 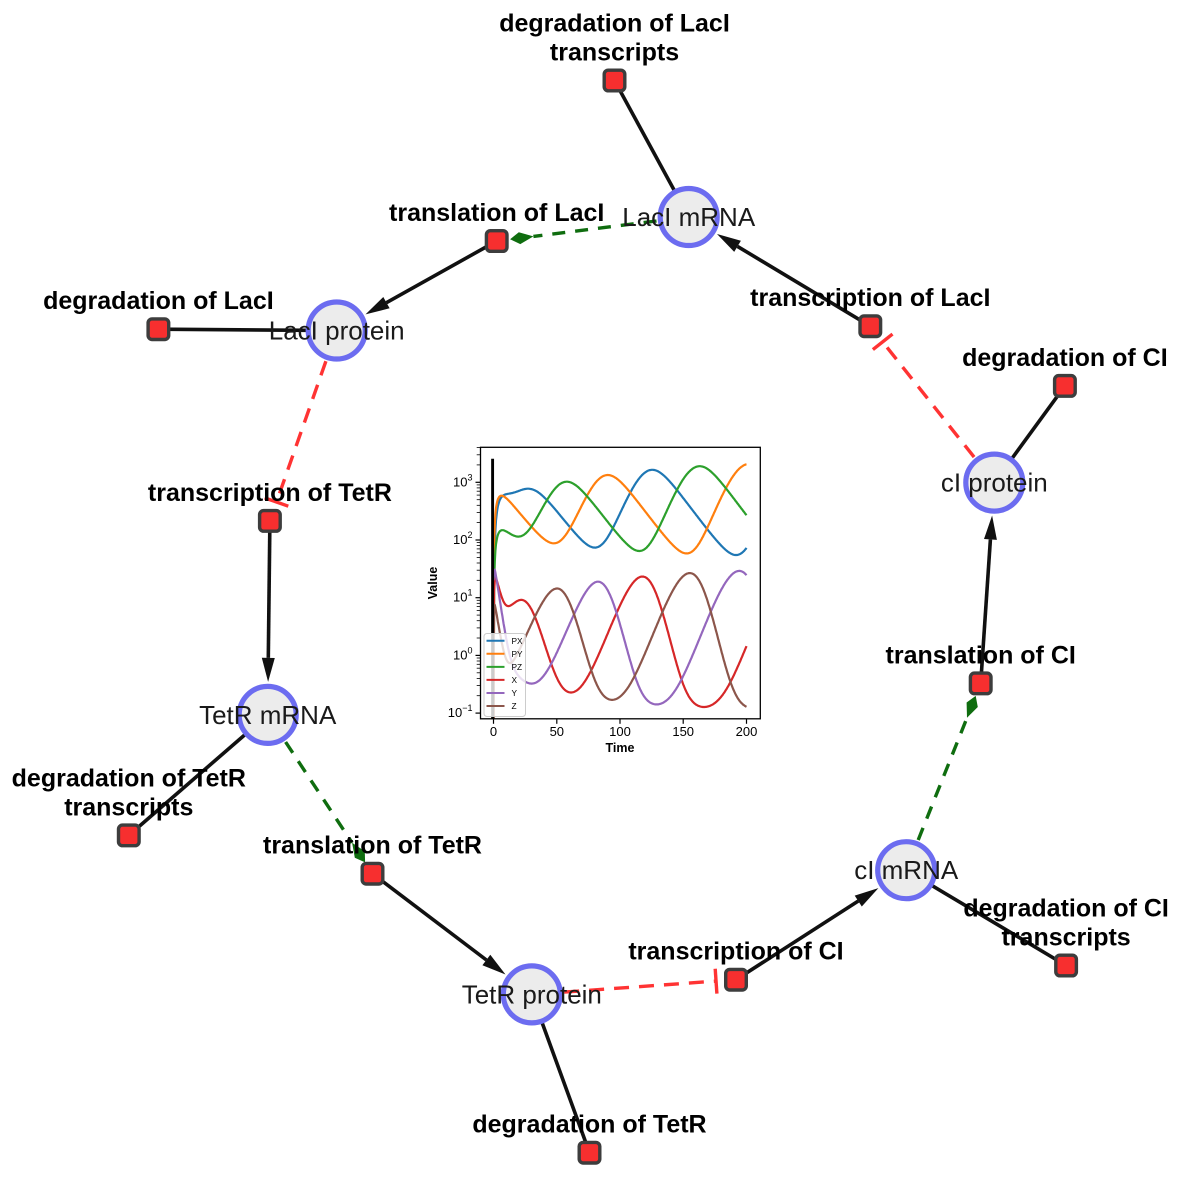 What do you see at coordinates (683, 731) in the screenshot?
I see `svg-text: 150` at bounding box center [683, 731].